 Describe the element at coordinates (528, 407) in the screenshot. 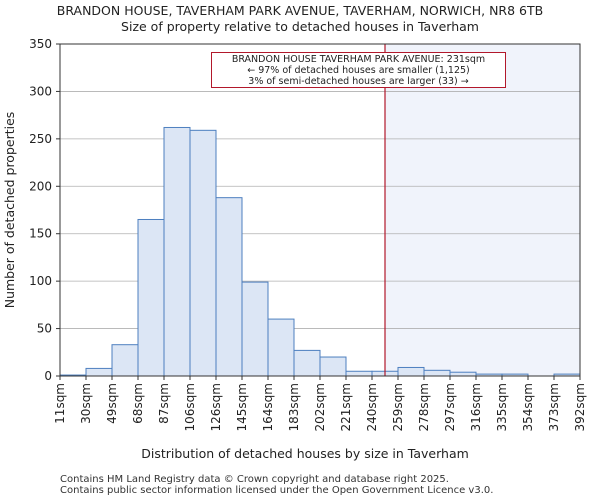

I see `x-tick-label: 354sqm` at that location.